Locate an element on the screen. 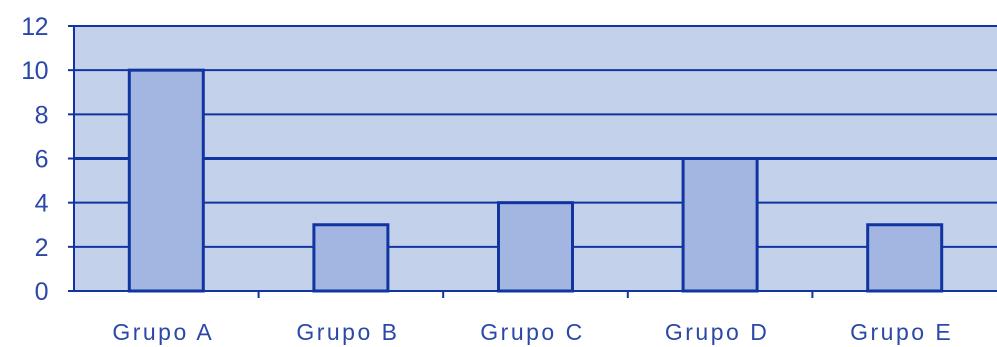  x-category-label: Grupo B is located at coordinates (347, 332).